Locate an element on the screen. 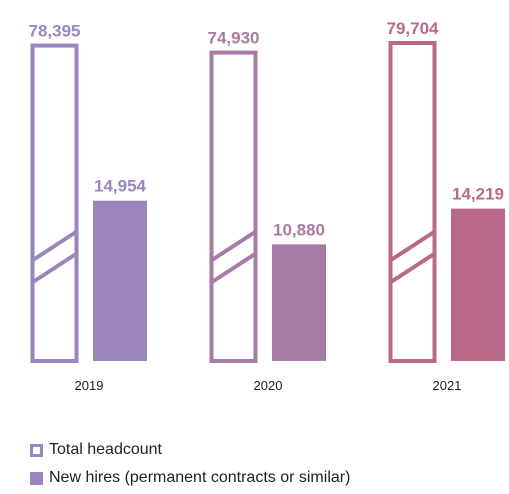  category-label-2021: 2021 is located at coordinates (447, 385).